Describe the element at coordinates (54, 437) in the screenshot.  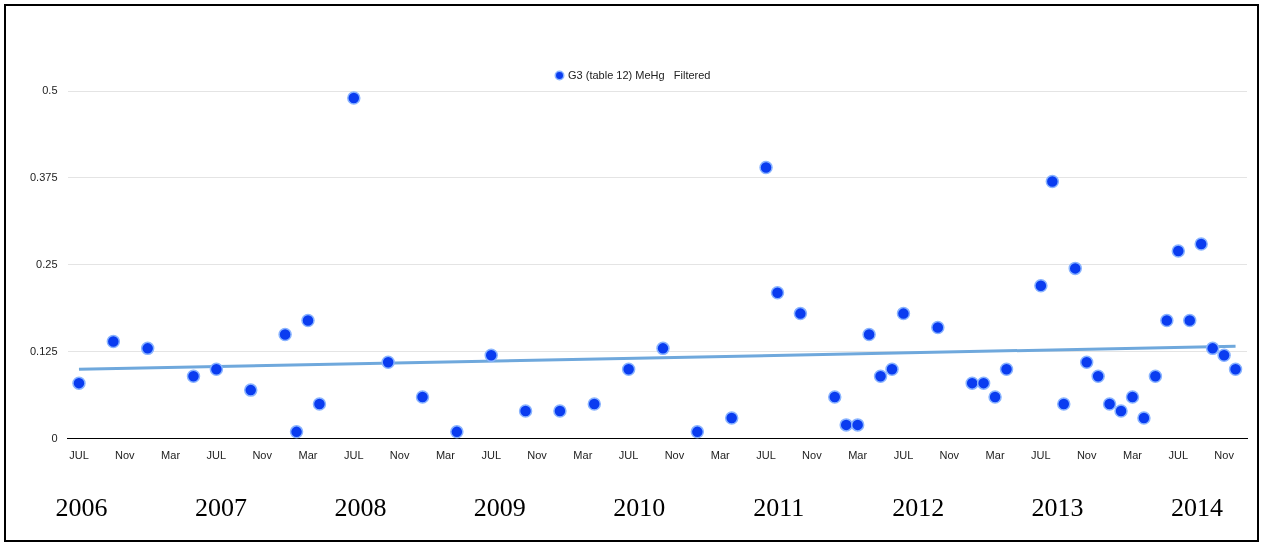
I see `y-tick-label: 0` at that location.